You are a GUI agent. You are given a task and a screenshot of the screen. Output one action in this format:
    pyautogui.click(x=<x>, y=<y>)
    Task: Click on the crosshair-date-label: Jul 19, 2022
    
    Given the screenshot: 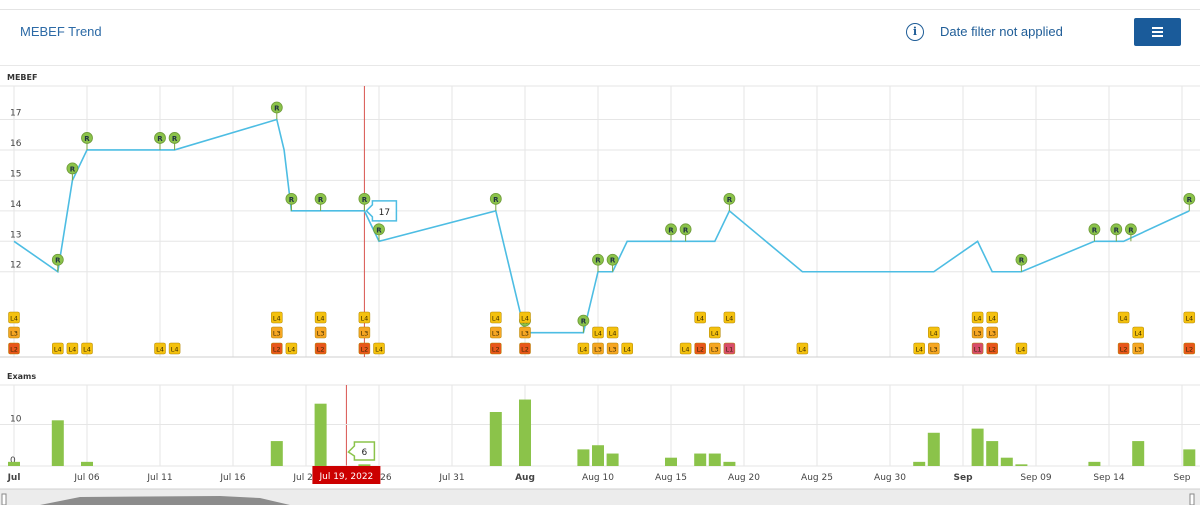 What is the action you would take?
    pyautogui.click(x=345, y=477)
    